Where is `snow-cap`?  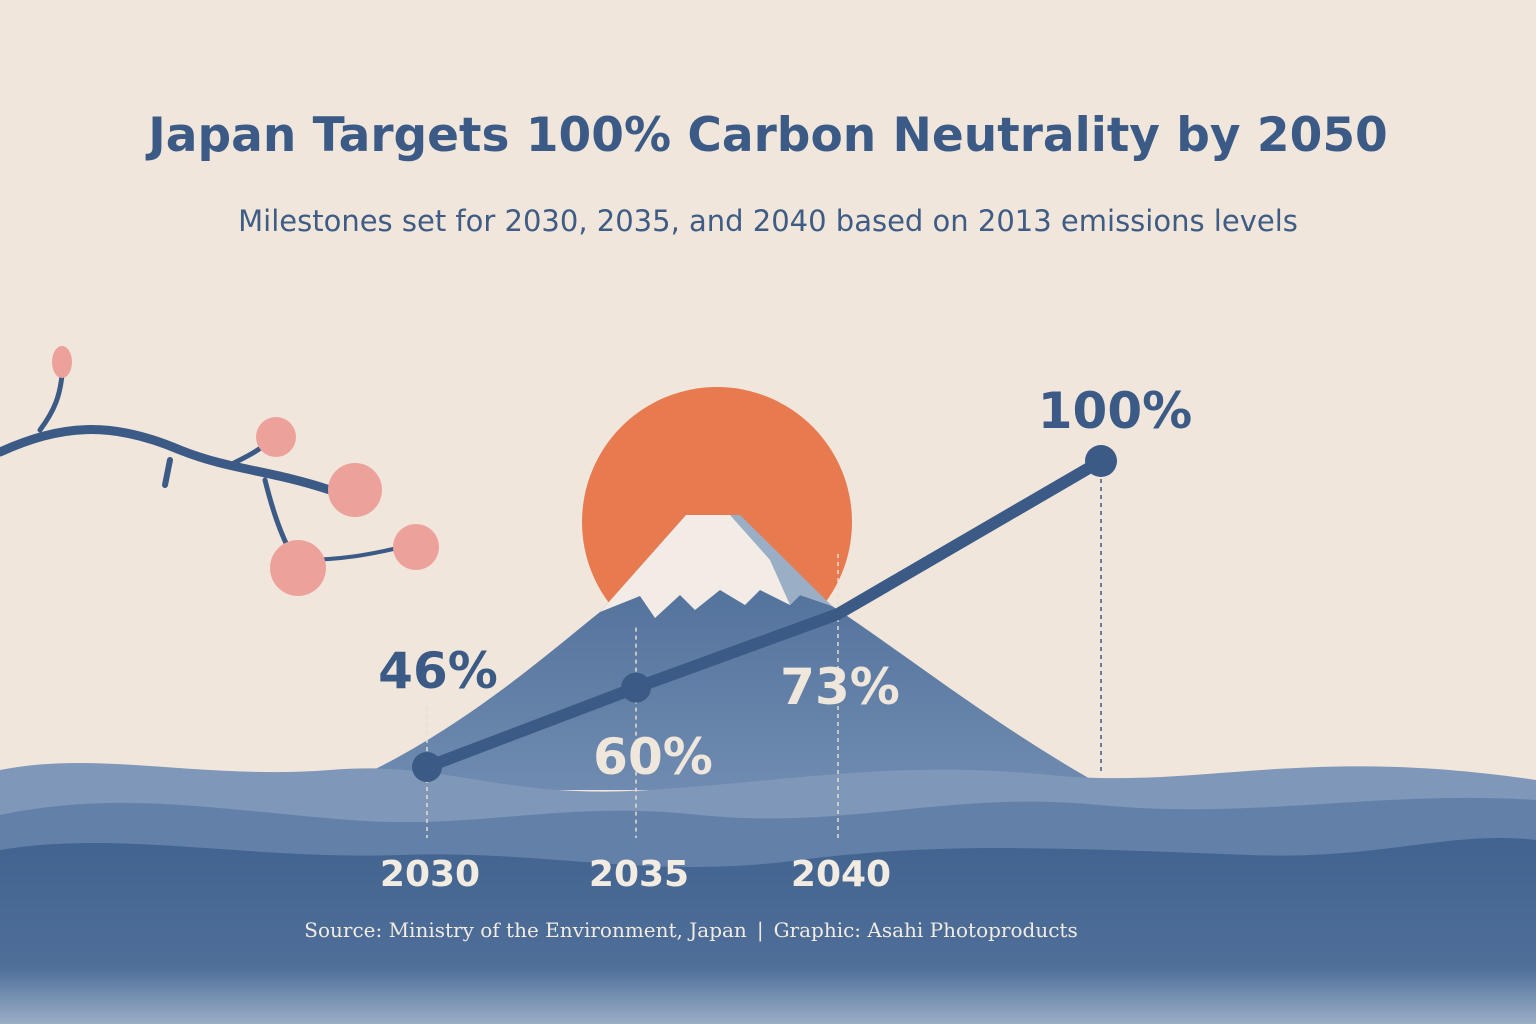
snow-cap is located at coordinates (716, 566).